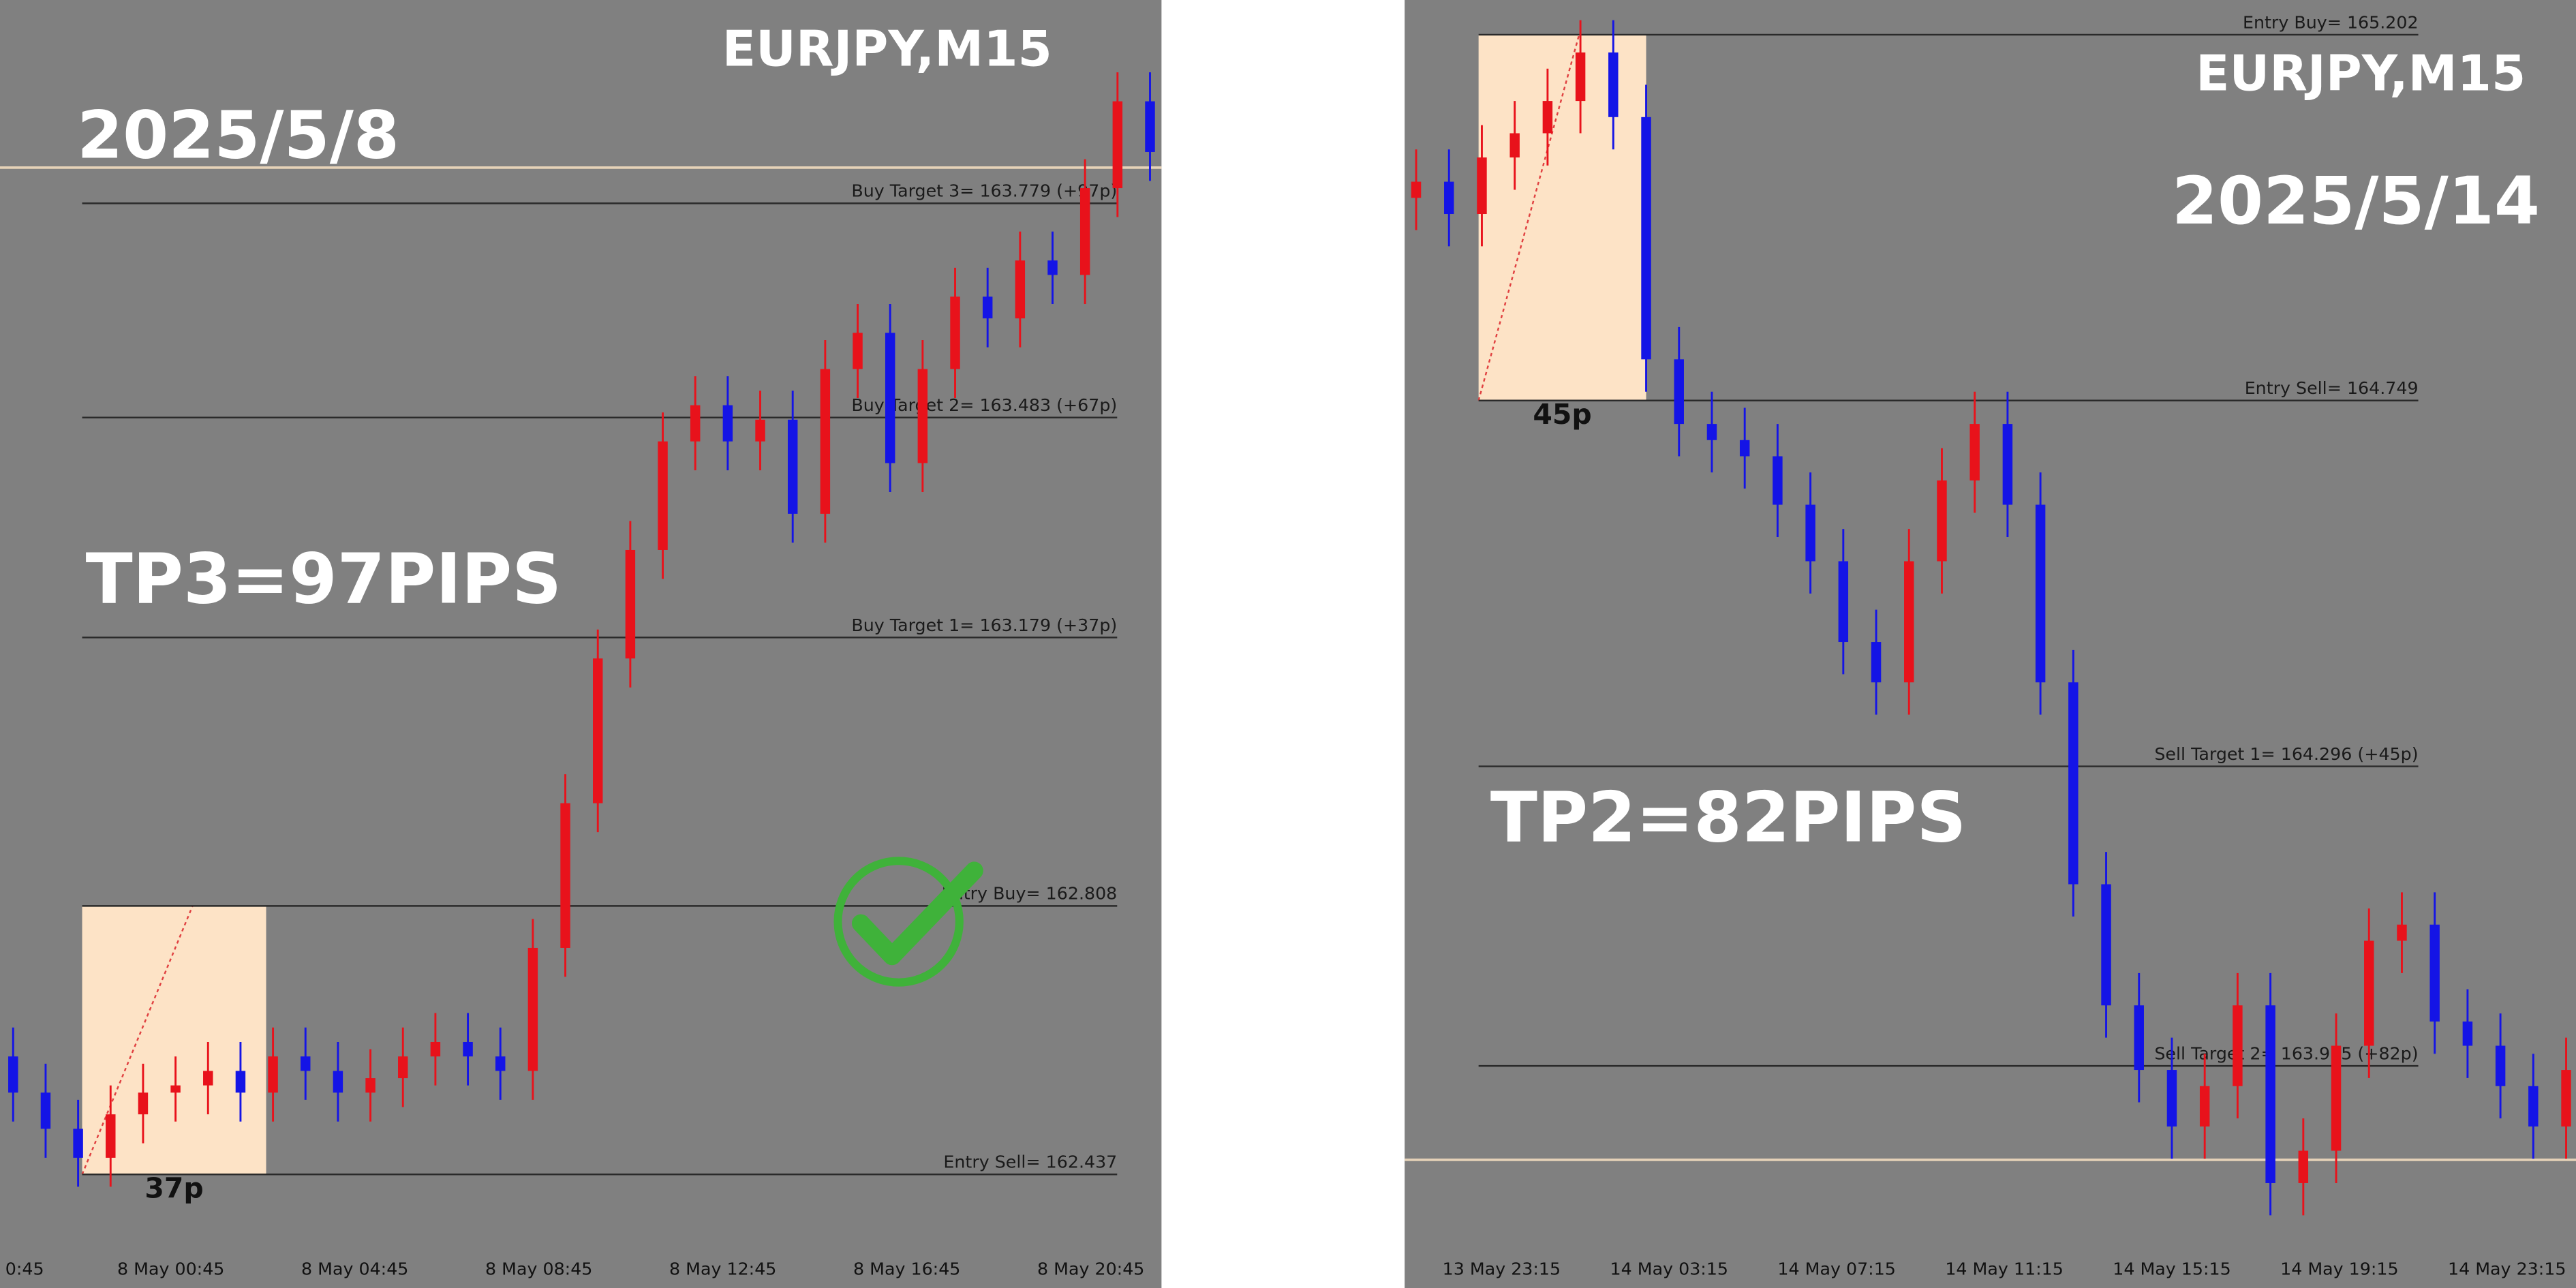 The image size is (2576, 1288). I want to click on x-tick-label: 14 May 03:15, so click(1669, 1269).